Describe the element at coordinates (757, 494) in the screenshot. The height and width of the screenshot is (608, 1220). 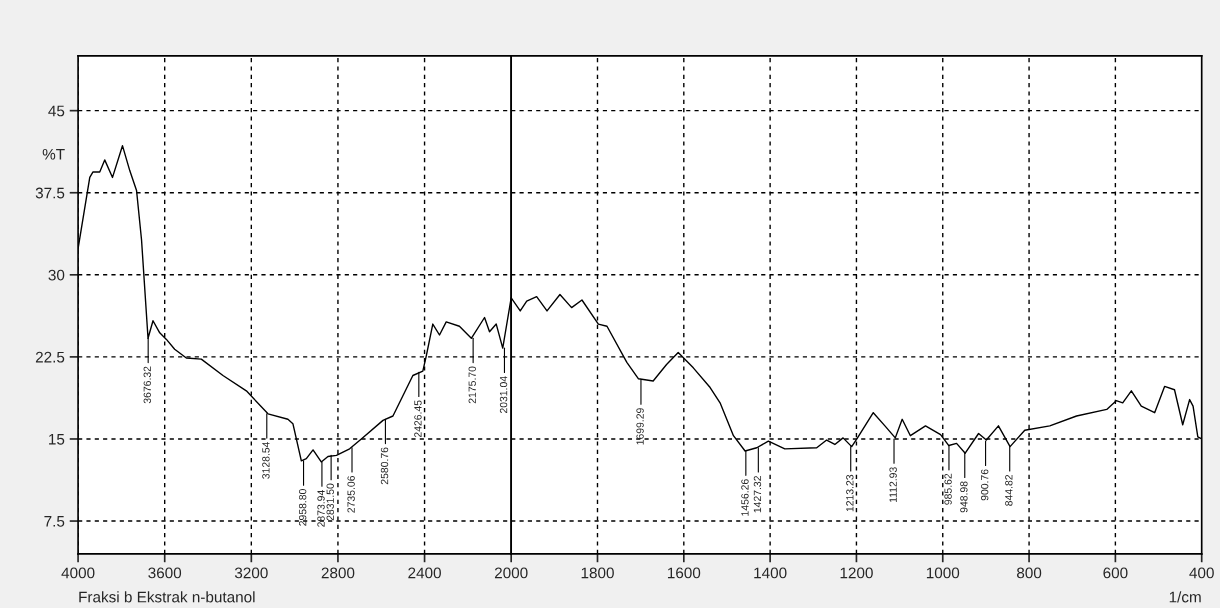
I see `annotation: 1427.32` at that location.